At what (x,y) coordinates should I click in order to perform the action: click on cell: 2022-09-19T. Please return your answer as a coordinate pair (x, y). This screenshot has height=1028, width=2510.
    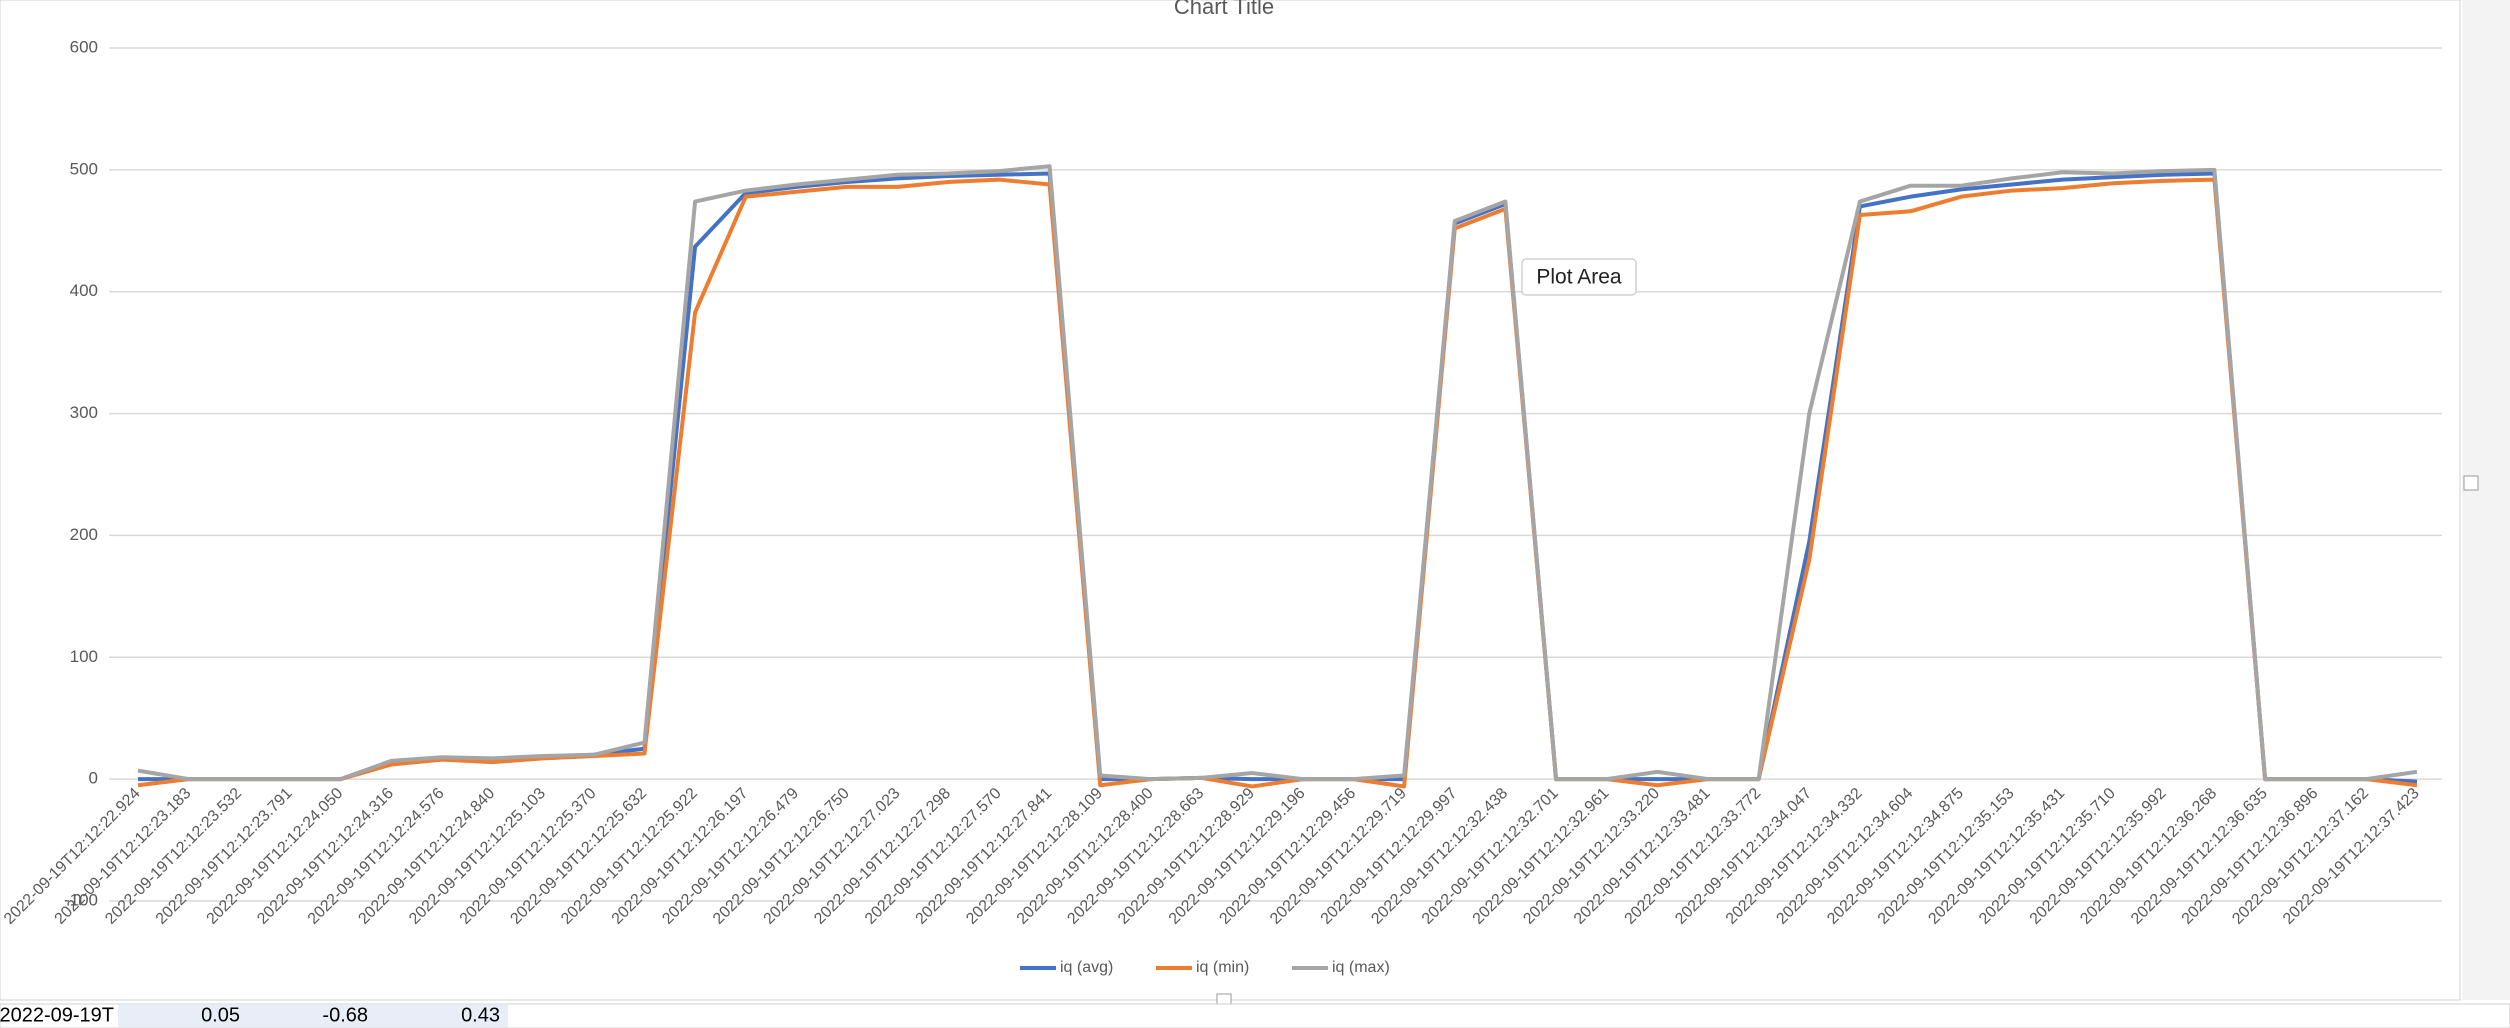
    Looking at the image, I should click on (57, 1015).